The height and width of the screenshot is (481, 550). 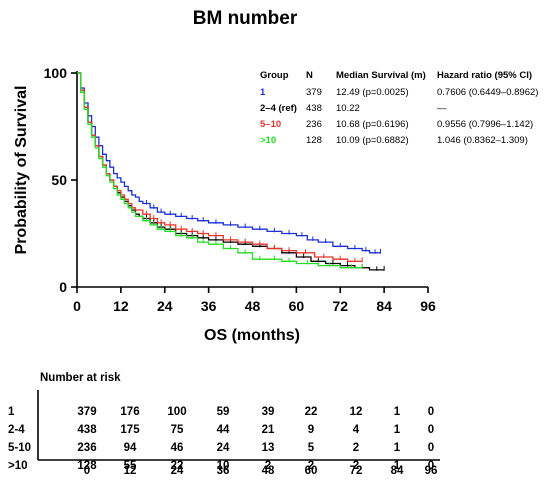 What do you see at coordinates (297, 306) in the screenshot?
I see `x-tick-label: 60` at bounding box center [297, 306].